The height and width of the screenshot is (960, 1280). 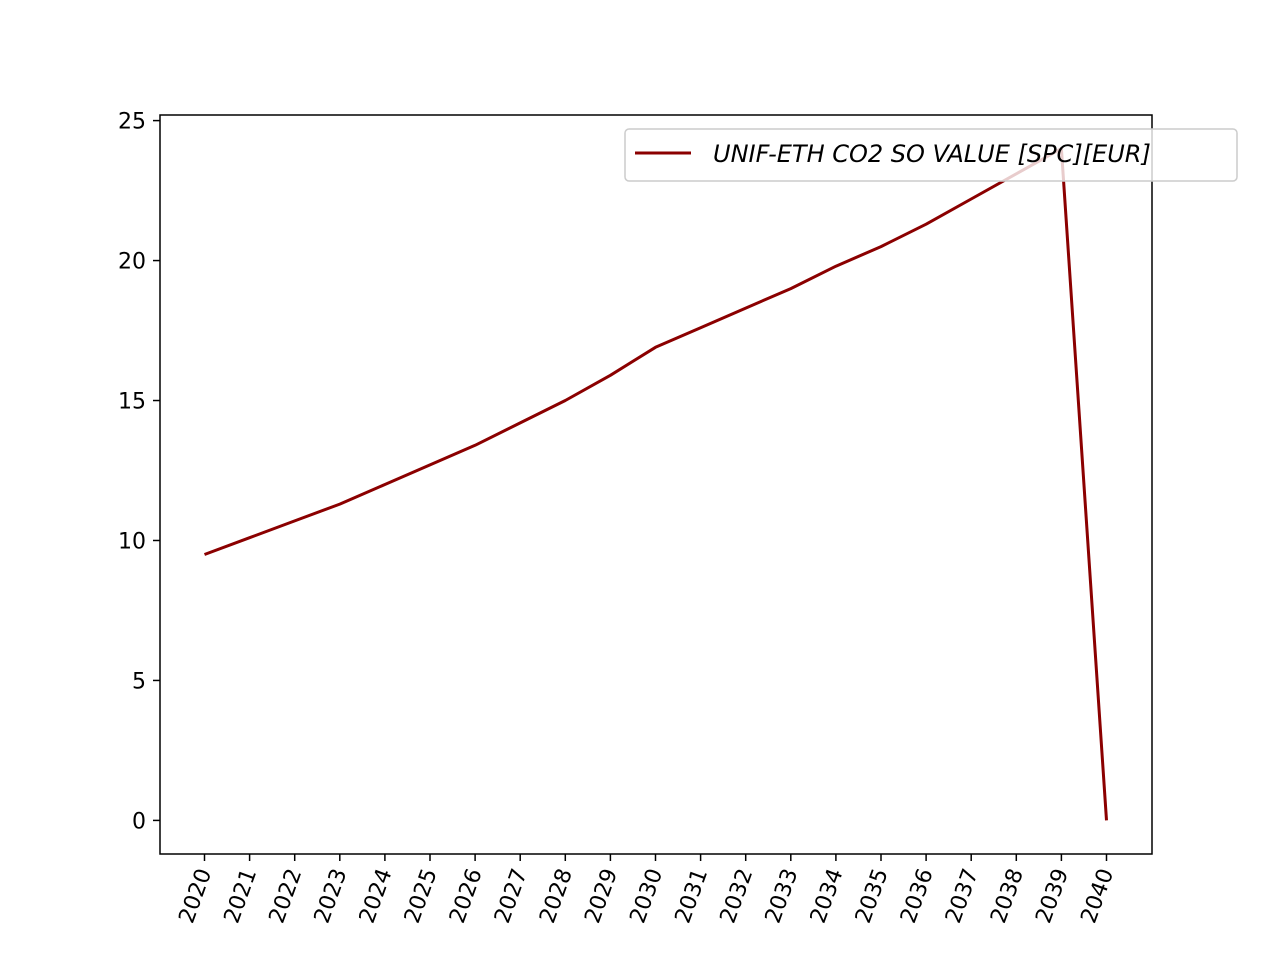 What do you see at coordinates (139, 681) in the screenshot?
I see `y-tick-label: 5` at bounding box center [139, 681].